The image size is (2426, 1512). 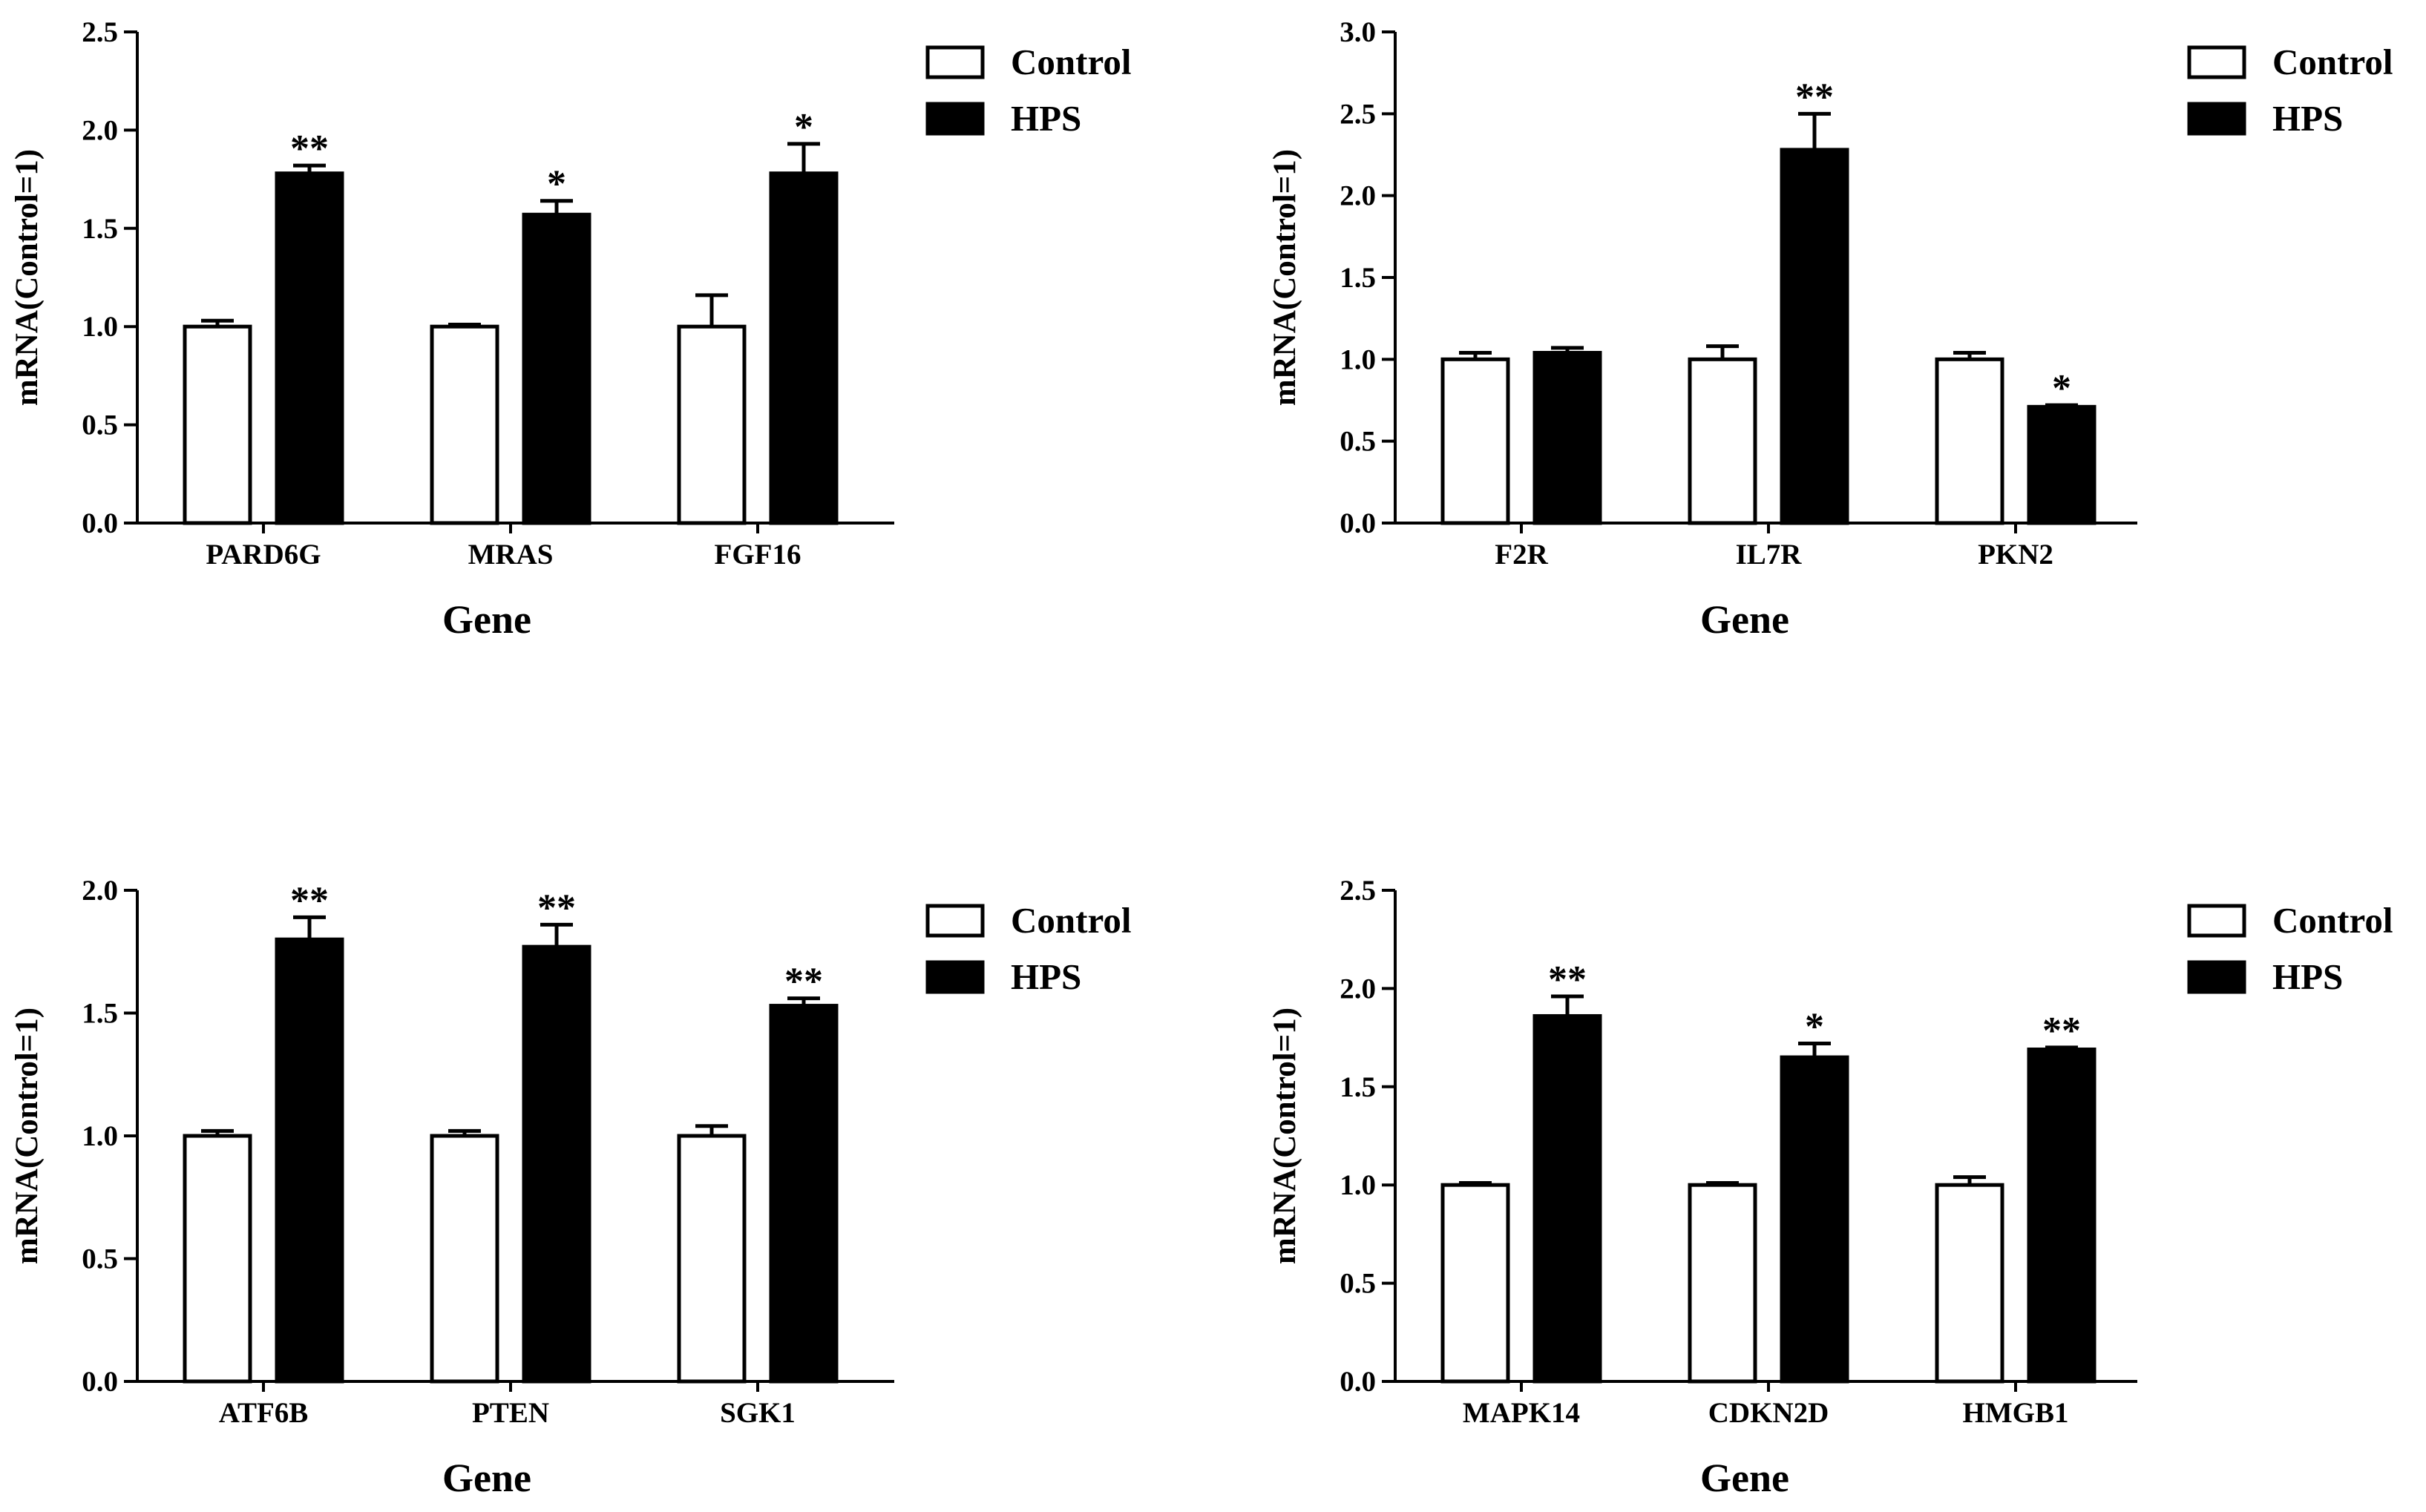 I want to click on bar-control-sgk1, so click(x=712, y=1259).